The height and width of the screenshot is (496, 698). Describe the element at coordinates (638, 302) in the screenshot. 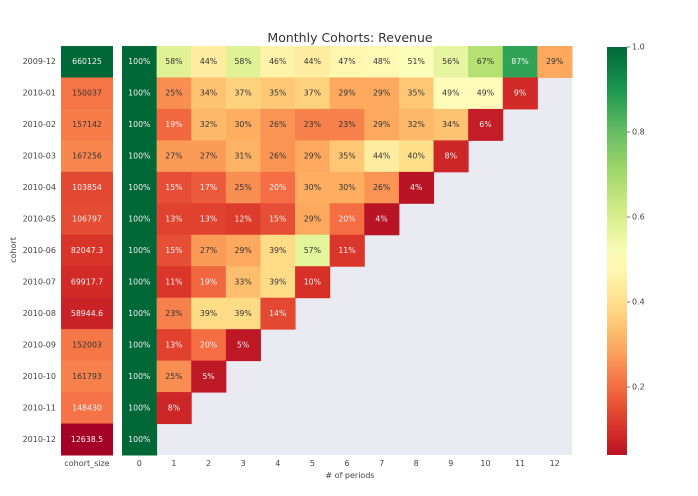

I see `colorbar-tick-label: 0.4` at that location.